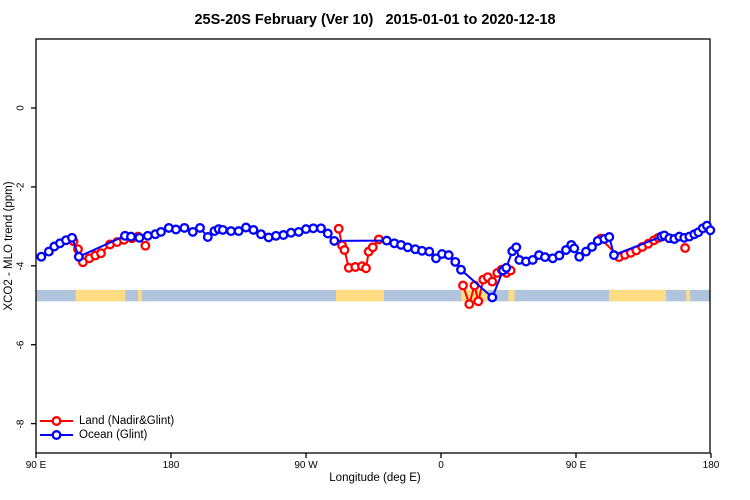 The image size is (750, 500). I want to click on x-tick-label: 0, so click(441, 465).